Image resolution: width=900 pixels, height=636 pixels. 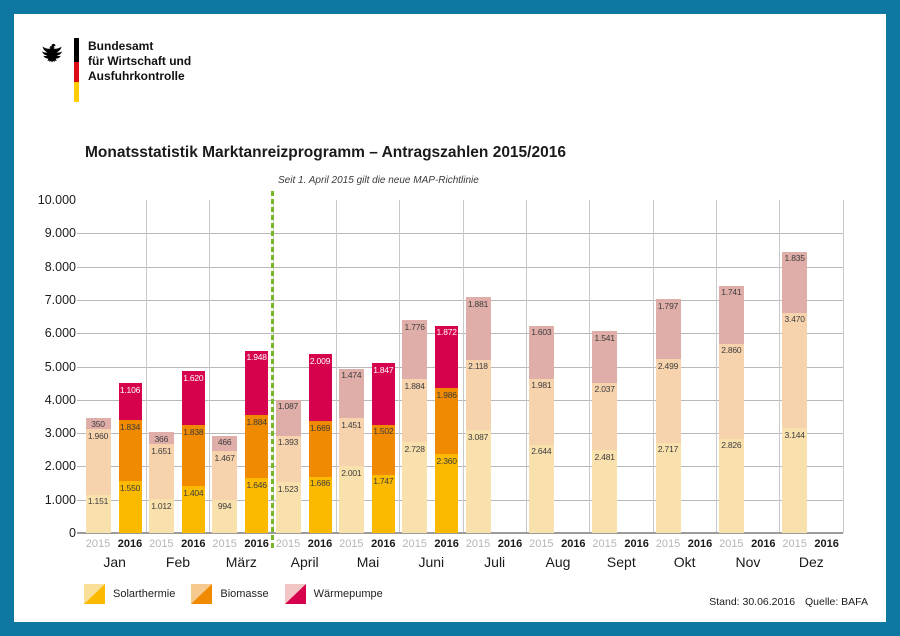 I want to click on bar-value-label: 1.404, so click(x=193, y=492).